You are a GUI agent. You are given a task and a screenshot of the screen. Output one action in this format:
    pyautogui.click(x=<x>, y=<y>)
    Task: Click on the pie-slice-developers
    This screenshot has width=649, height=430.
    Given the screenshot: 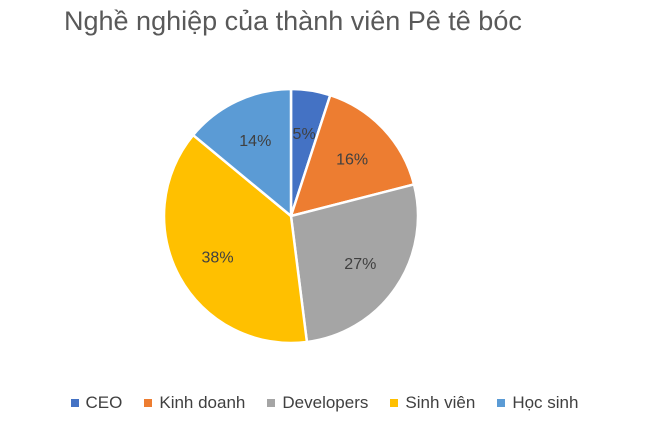 What is the action you would take?
    pyautogui.click(x=354, y=263)
    